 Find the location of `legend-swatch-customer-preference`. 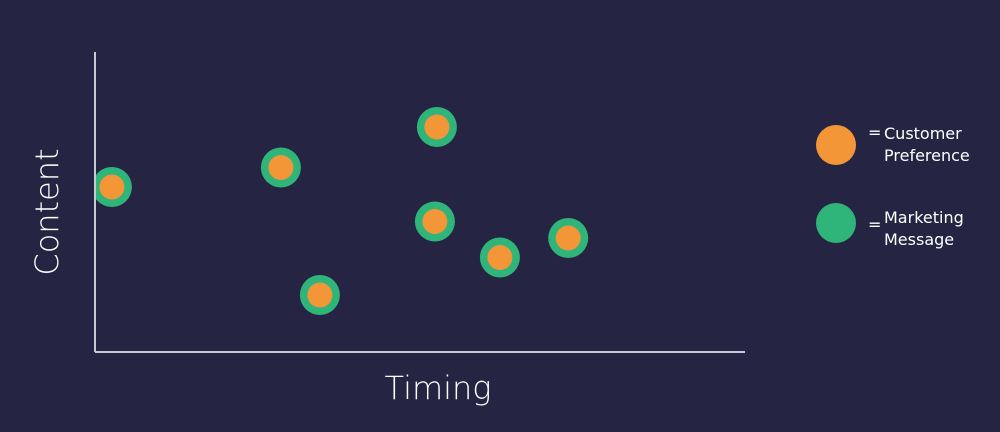

legend-swatch-customer-preference is located at coordinates (836, 145).